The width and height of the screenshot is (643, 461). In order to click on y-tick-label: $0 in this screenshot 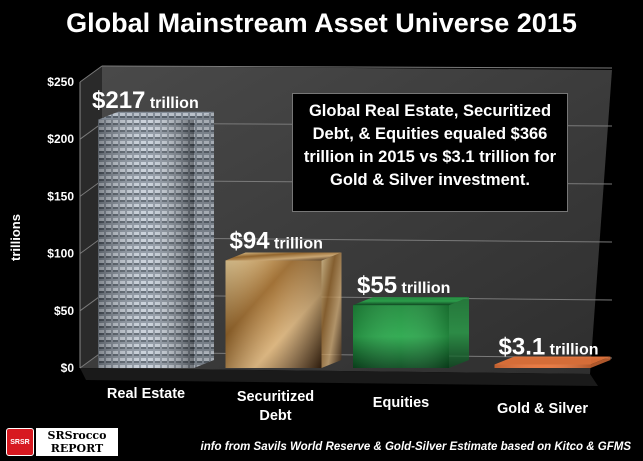, I will do `click(68, 368)`.